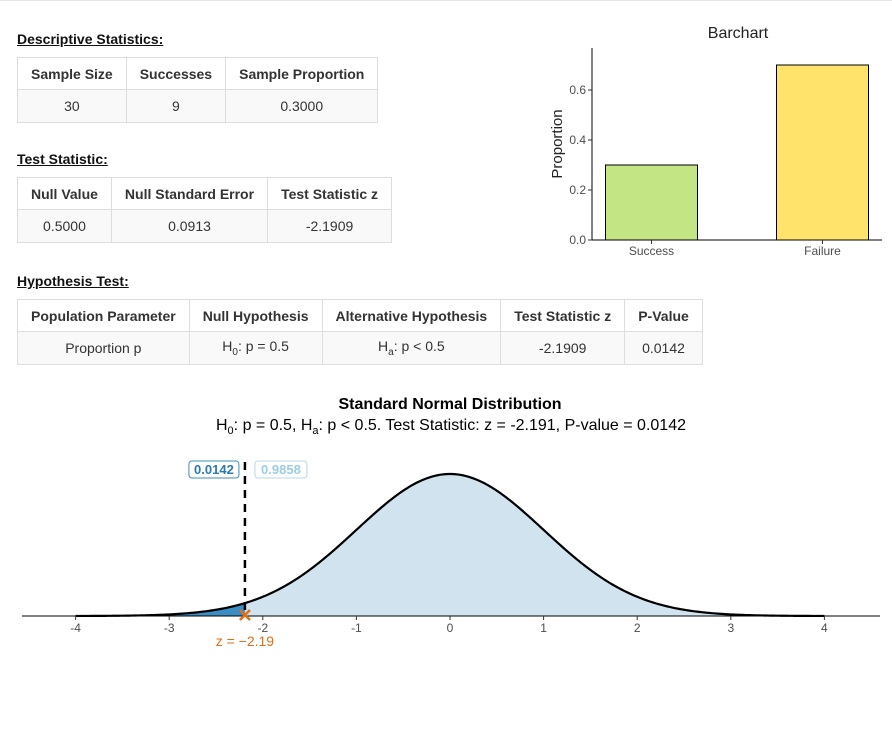 The image size is (892, 742). I want to click on normal-x-tick-label: -1, so click(356, 628).